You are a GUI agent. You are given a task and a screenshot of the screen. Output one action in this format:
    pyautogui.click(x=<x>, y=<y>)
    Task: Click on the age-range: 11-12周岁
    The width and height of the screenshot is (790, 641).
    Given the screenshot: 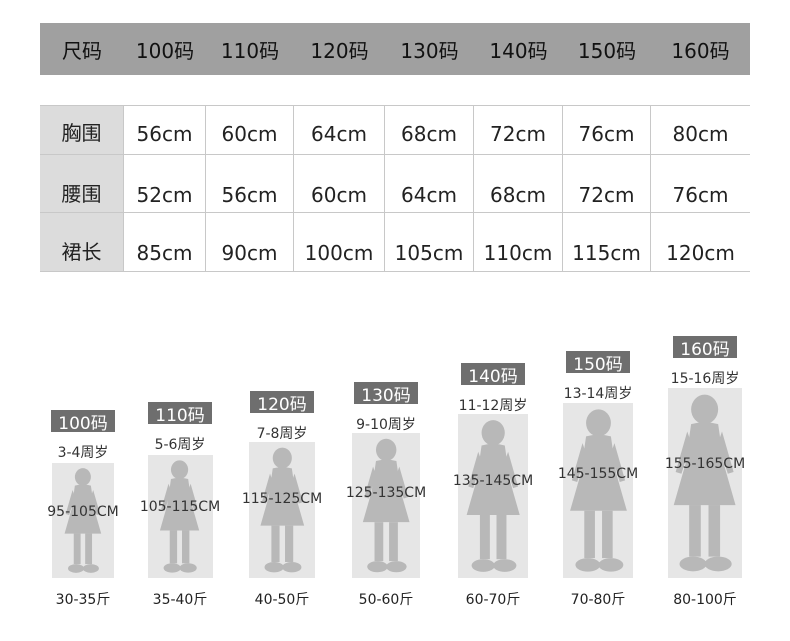 What is the action you would take?
    pyautogui.click(x=493, y=406)
    